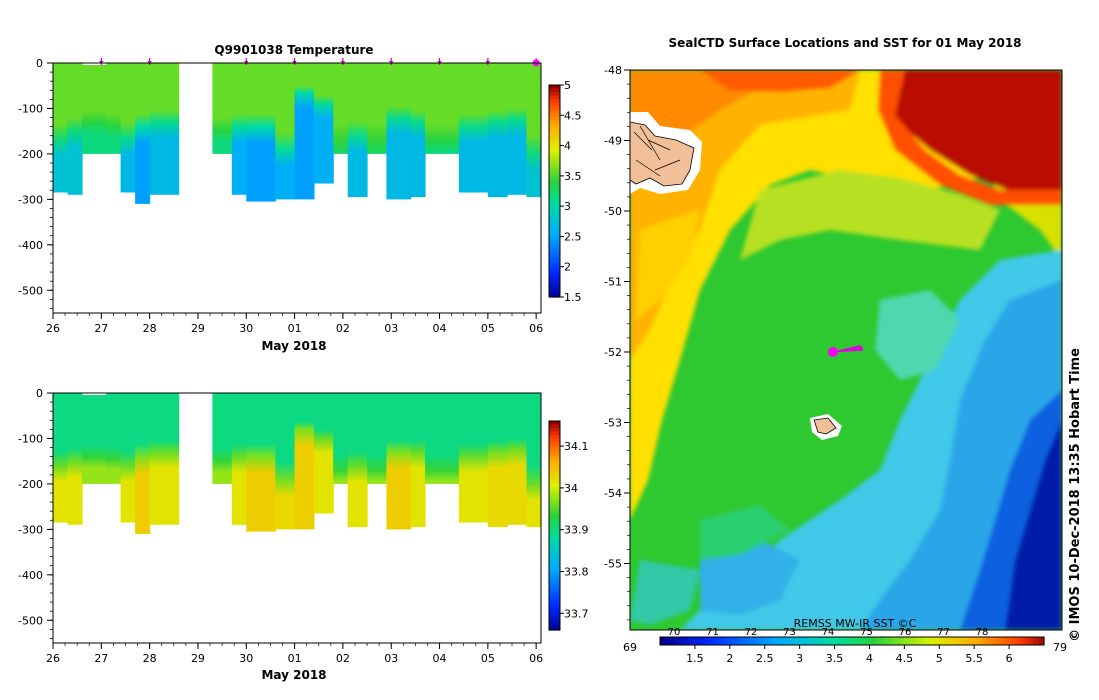  What do you see at coordinates (1060, 647) in the screenshot?
I see `sst-colorbar-max: 79` at bounding box center [1060, 647].